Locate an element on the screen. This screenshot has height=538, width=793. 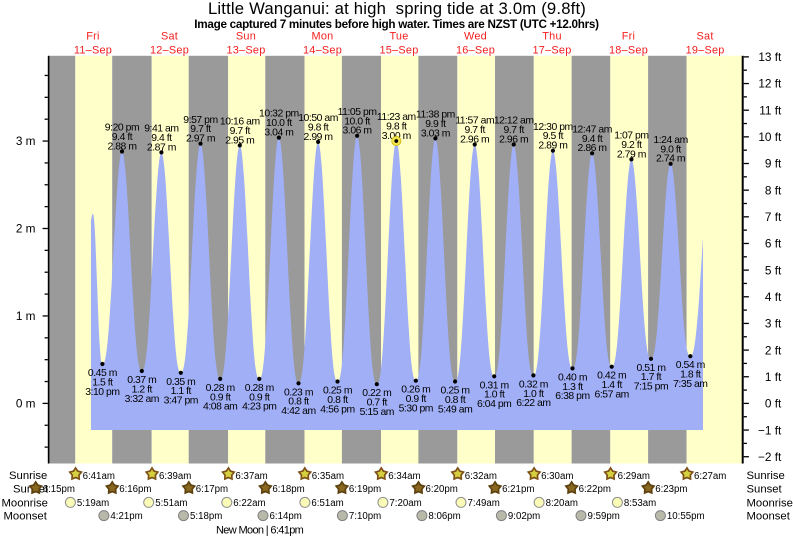
svg-text: 1 ft is located at coordinates (773, 377).